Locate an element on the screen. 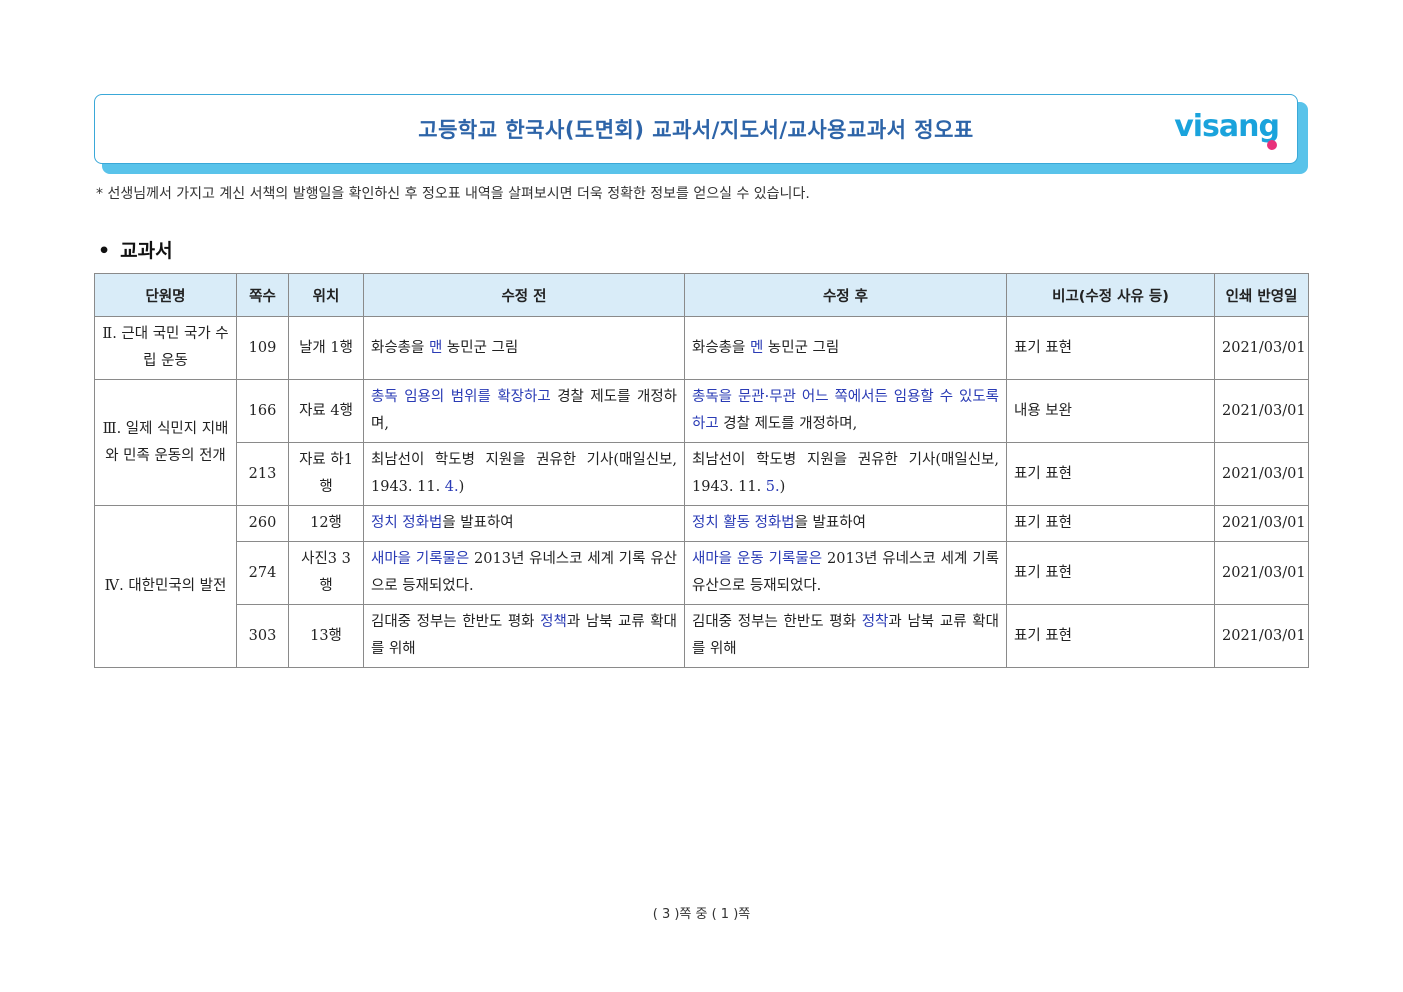 The width and height of the screenshot is (1403, 992). after-cell: 김대중 정부는 한반도 평화 정착과 남북 교류 확대를 위해 is located at coordinates (845, 636).